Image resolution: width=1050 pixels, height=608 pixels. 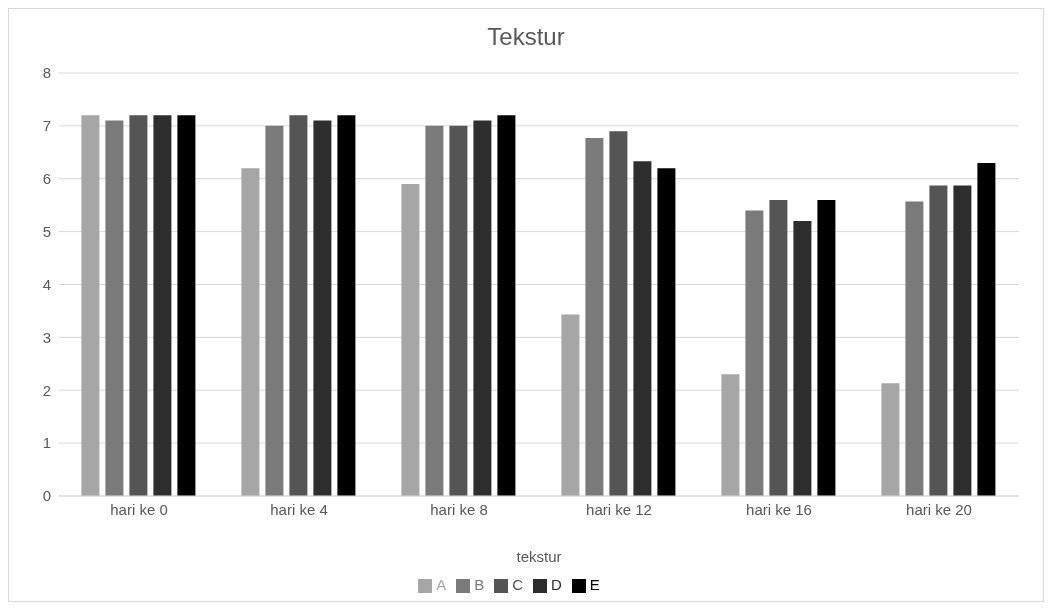 What do you see at coordinates (46, 126) in the screenshot?
I see `y-tick-label: 7` at bounding box center [46, 126].